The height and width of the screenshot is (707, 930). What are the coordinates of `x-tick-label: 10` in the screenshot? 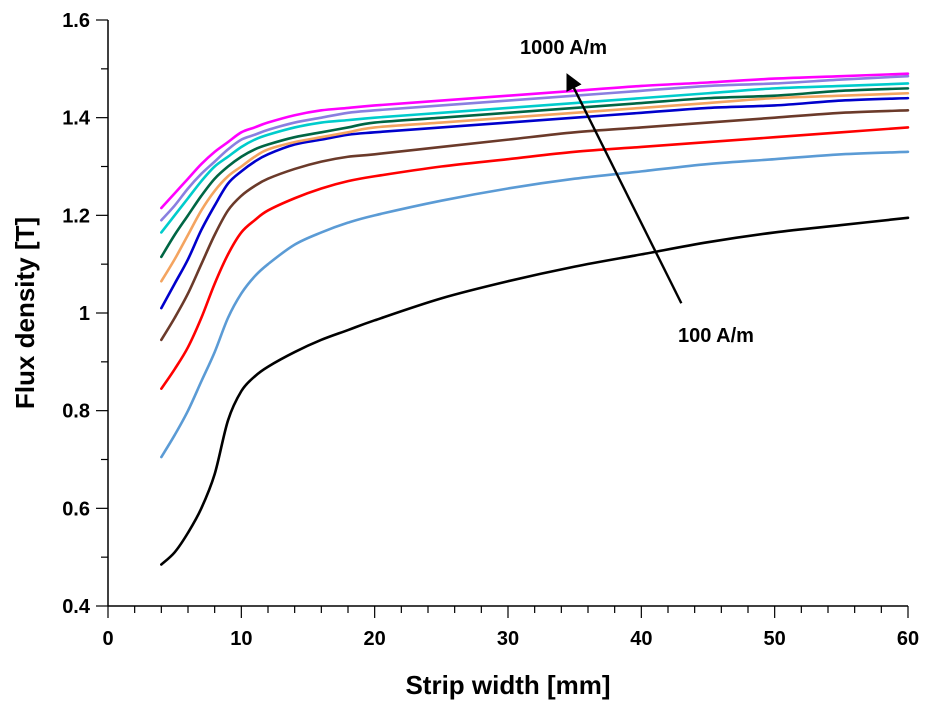 It's located at (241, 639).